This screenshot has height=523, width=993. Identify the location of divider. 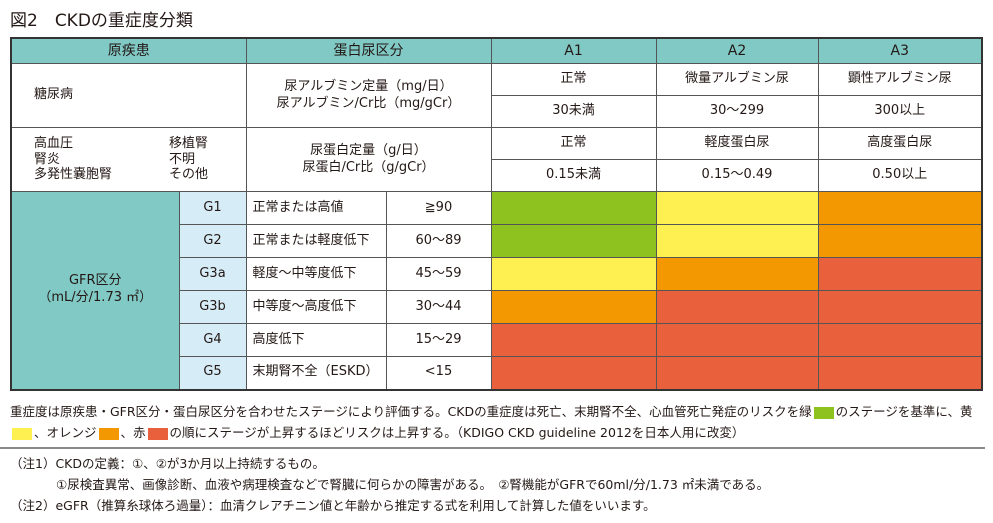
(492, 448).